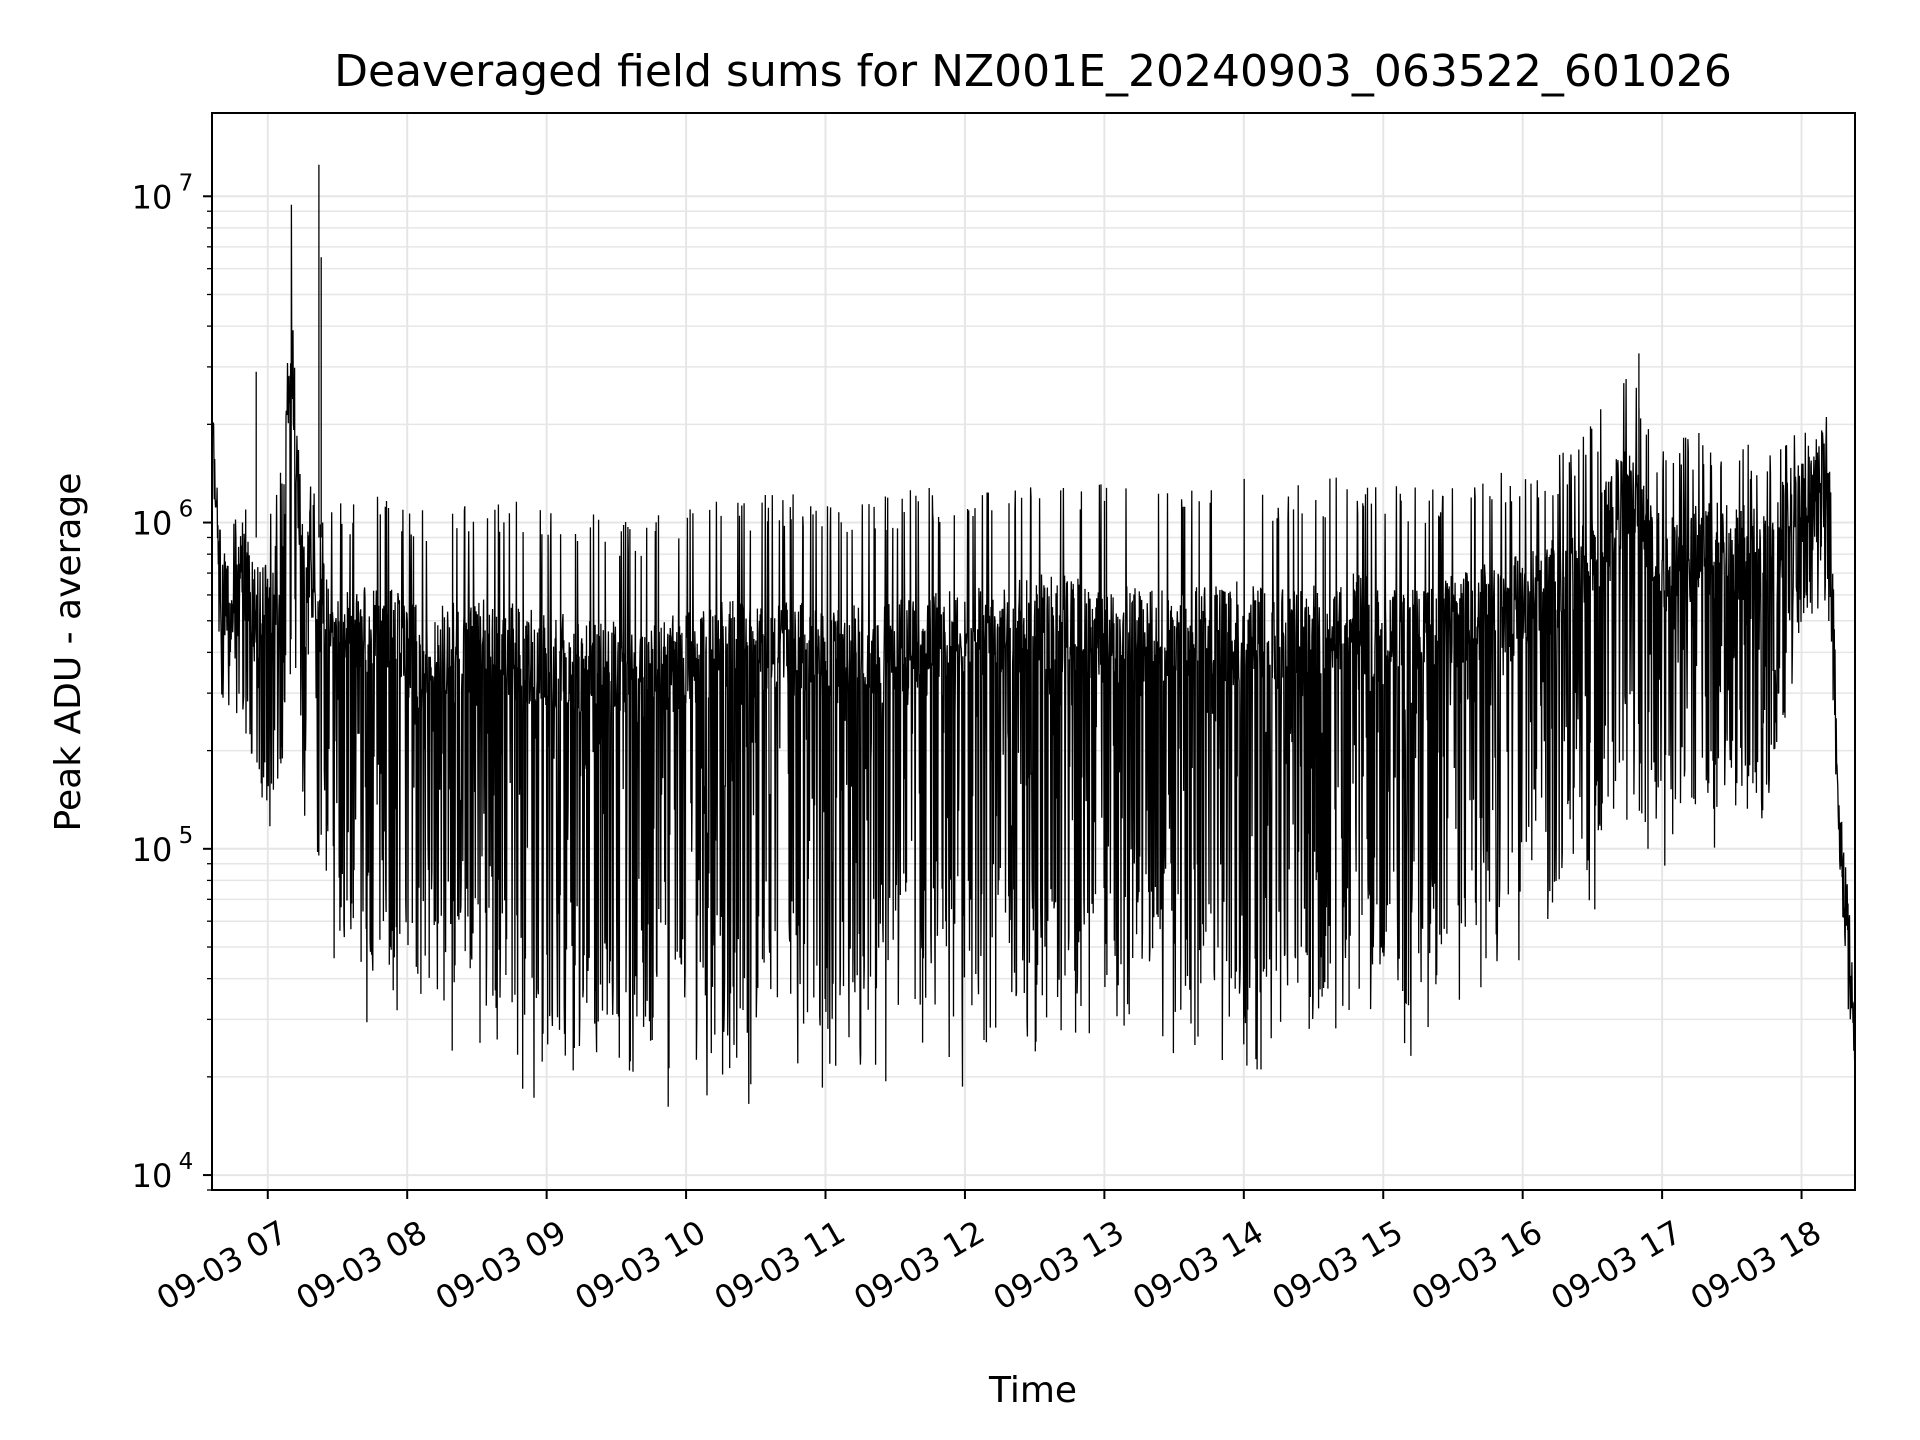  Describe the element at coordinates (186, 836) in the screenshot. I see `y-tick-exponent: 5` at that location.